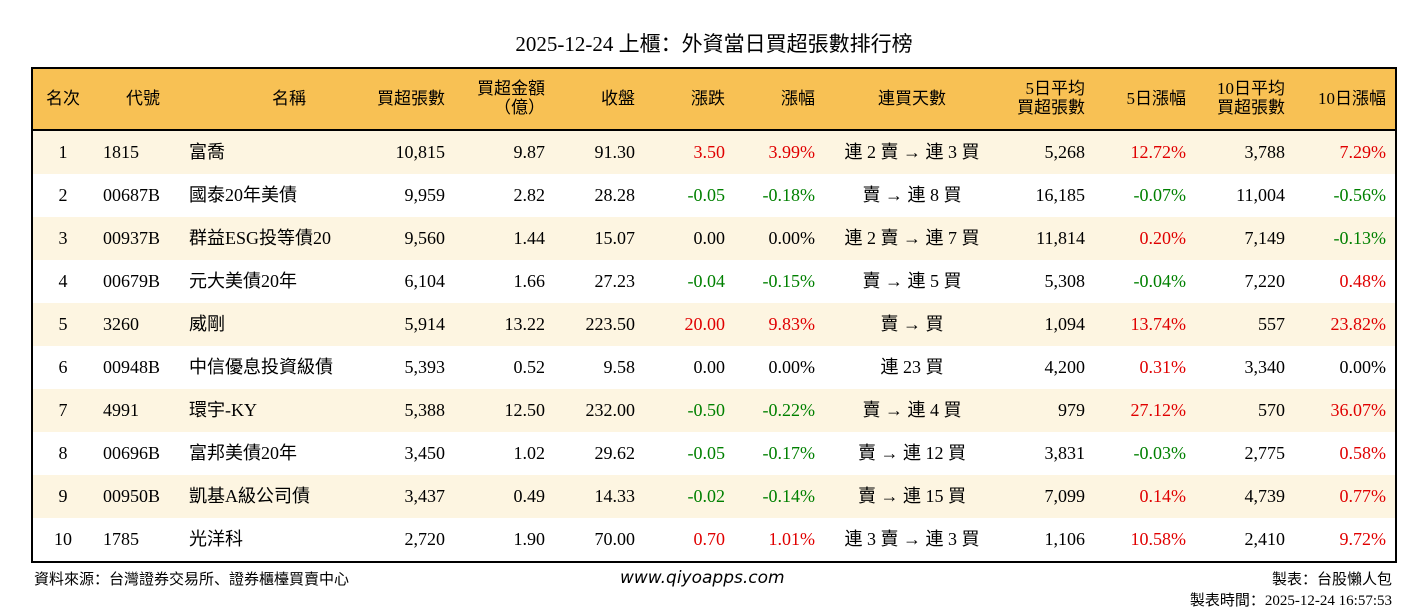  What do you see at coordinates (1060, 194) in the screenshot?
I see `table-cell: 16,185` at bounding box center [1060, 194].